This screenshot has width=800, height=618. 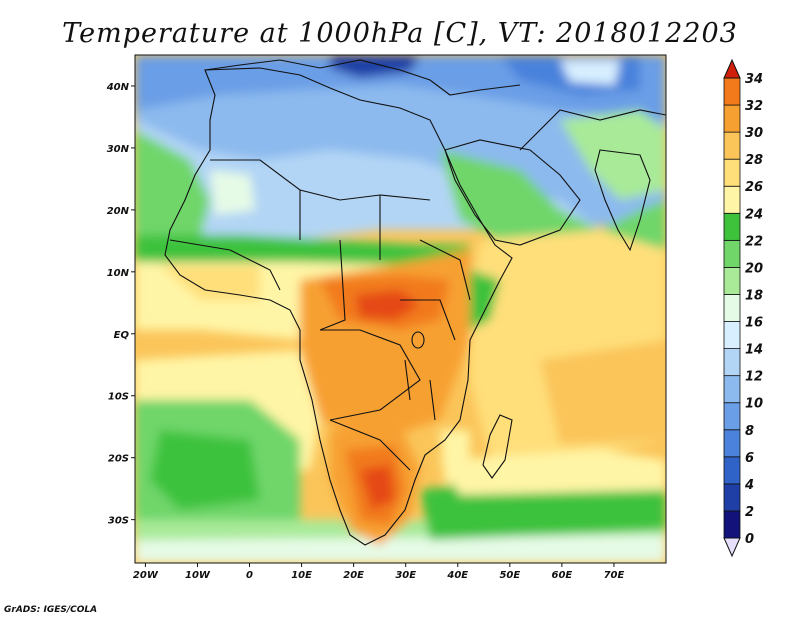 What do you see at coordinates (754, 160) in the screenshot?
I see `colorbar-label: 28` at bounding box center [754, 160].